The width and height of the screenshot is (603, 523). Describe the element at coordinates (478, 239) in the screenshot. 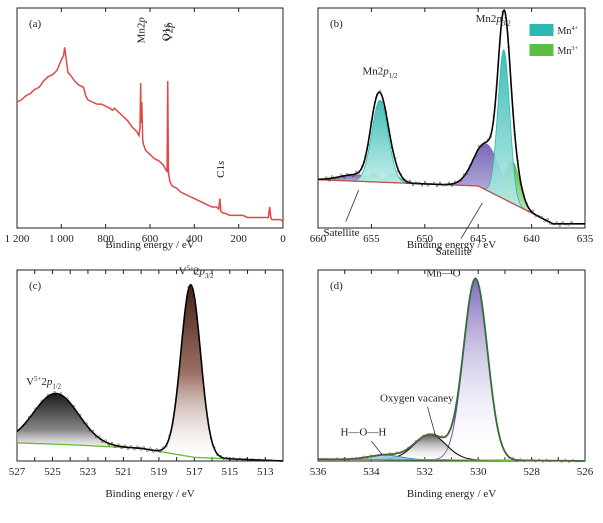

I see `x-tick-label: 645` at that location.